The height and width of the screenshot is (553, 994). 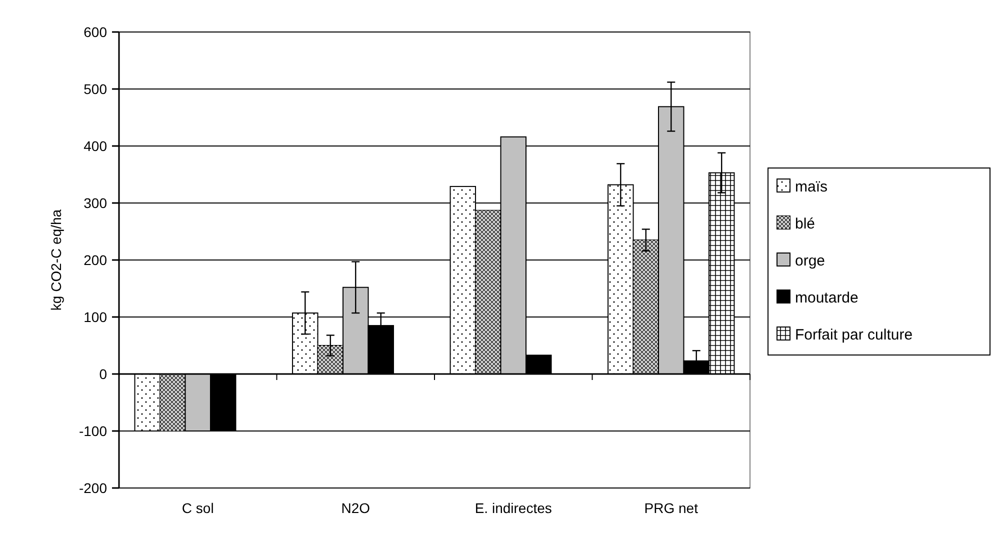 I want to click on x-tick-label: C sol, so click(x=198, y=508).